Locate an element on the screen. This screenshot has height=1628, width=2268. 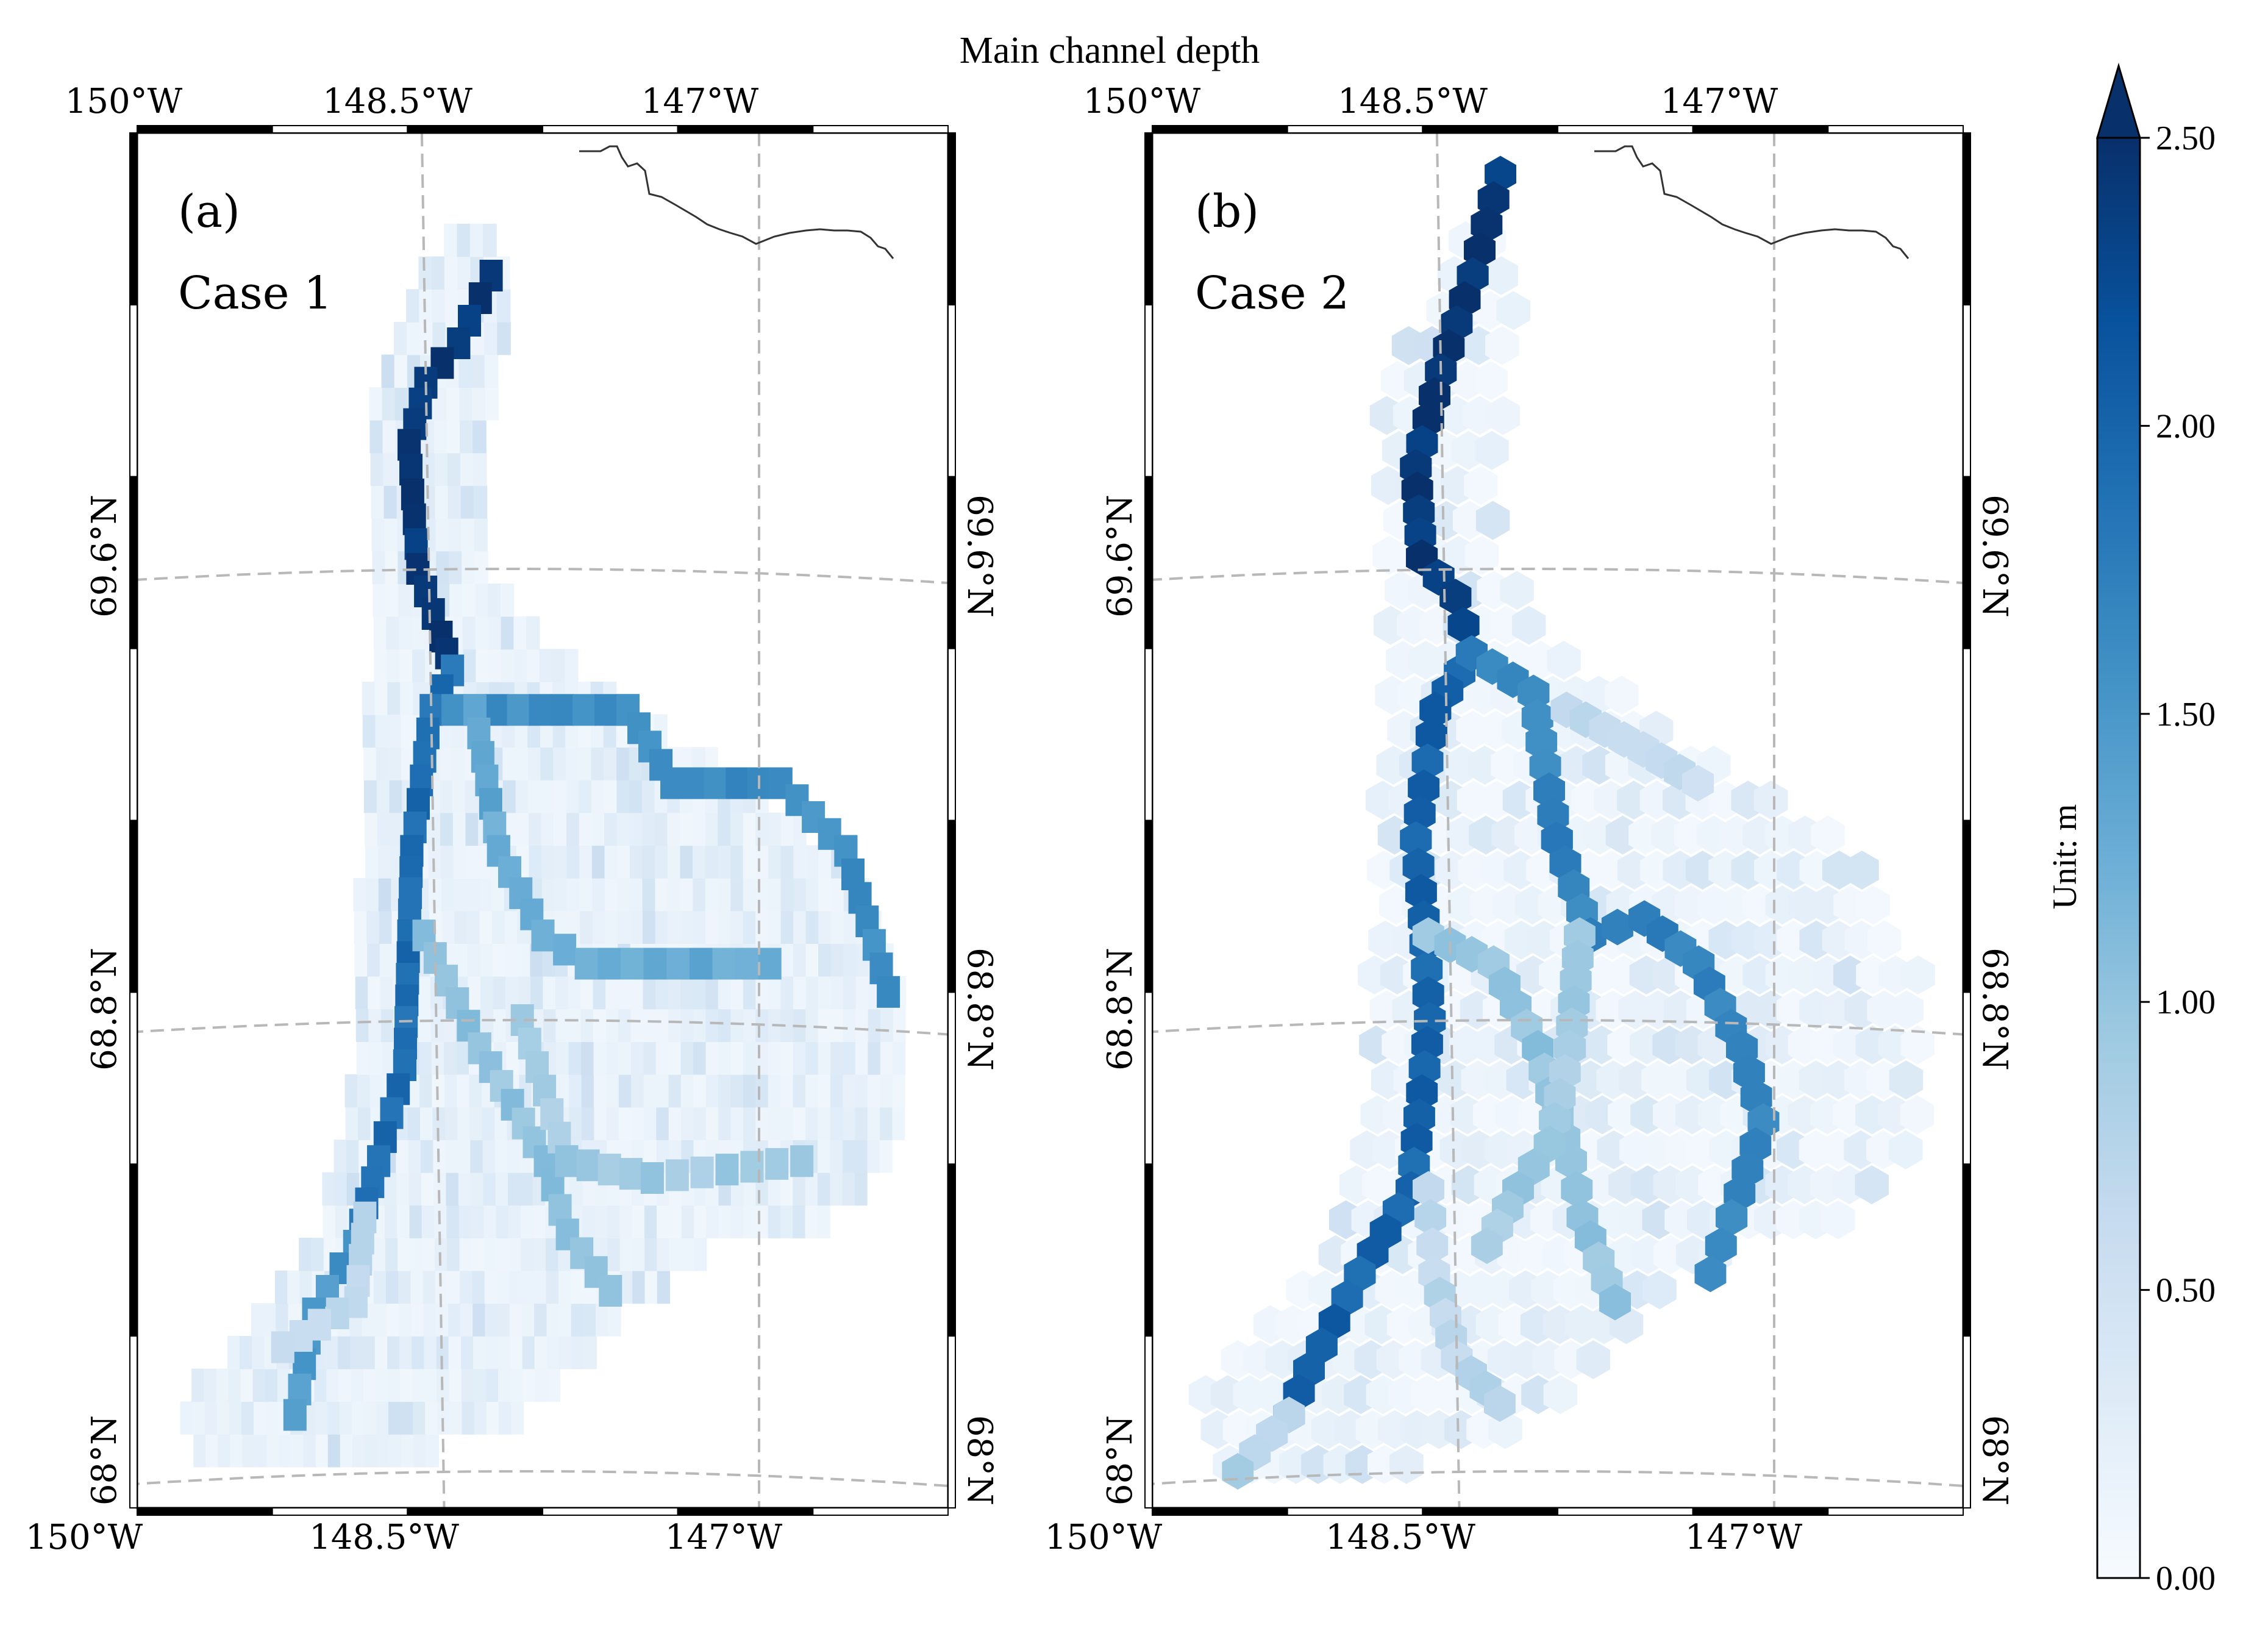
parallel-gridline is located at coordinates (1557, 576).